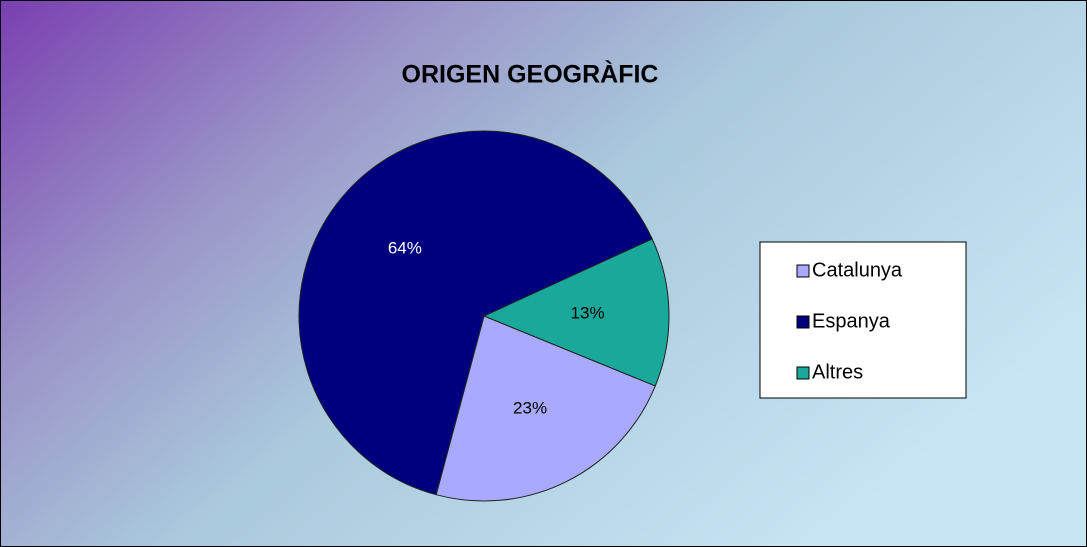 This screenshot has height=547, width=1087. I want to click on legend-label: Catalunya, so click(857, 270).